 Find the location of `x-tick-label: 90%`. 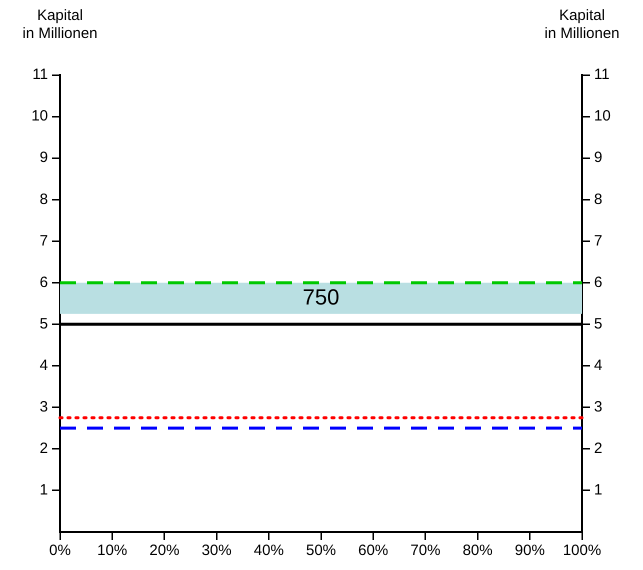

x-tick-label: 90% is located at coordinates (529, 551).